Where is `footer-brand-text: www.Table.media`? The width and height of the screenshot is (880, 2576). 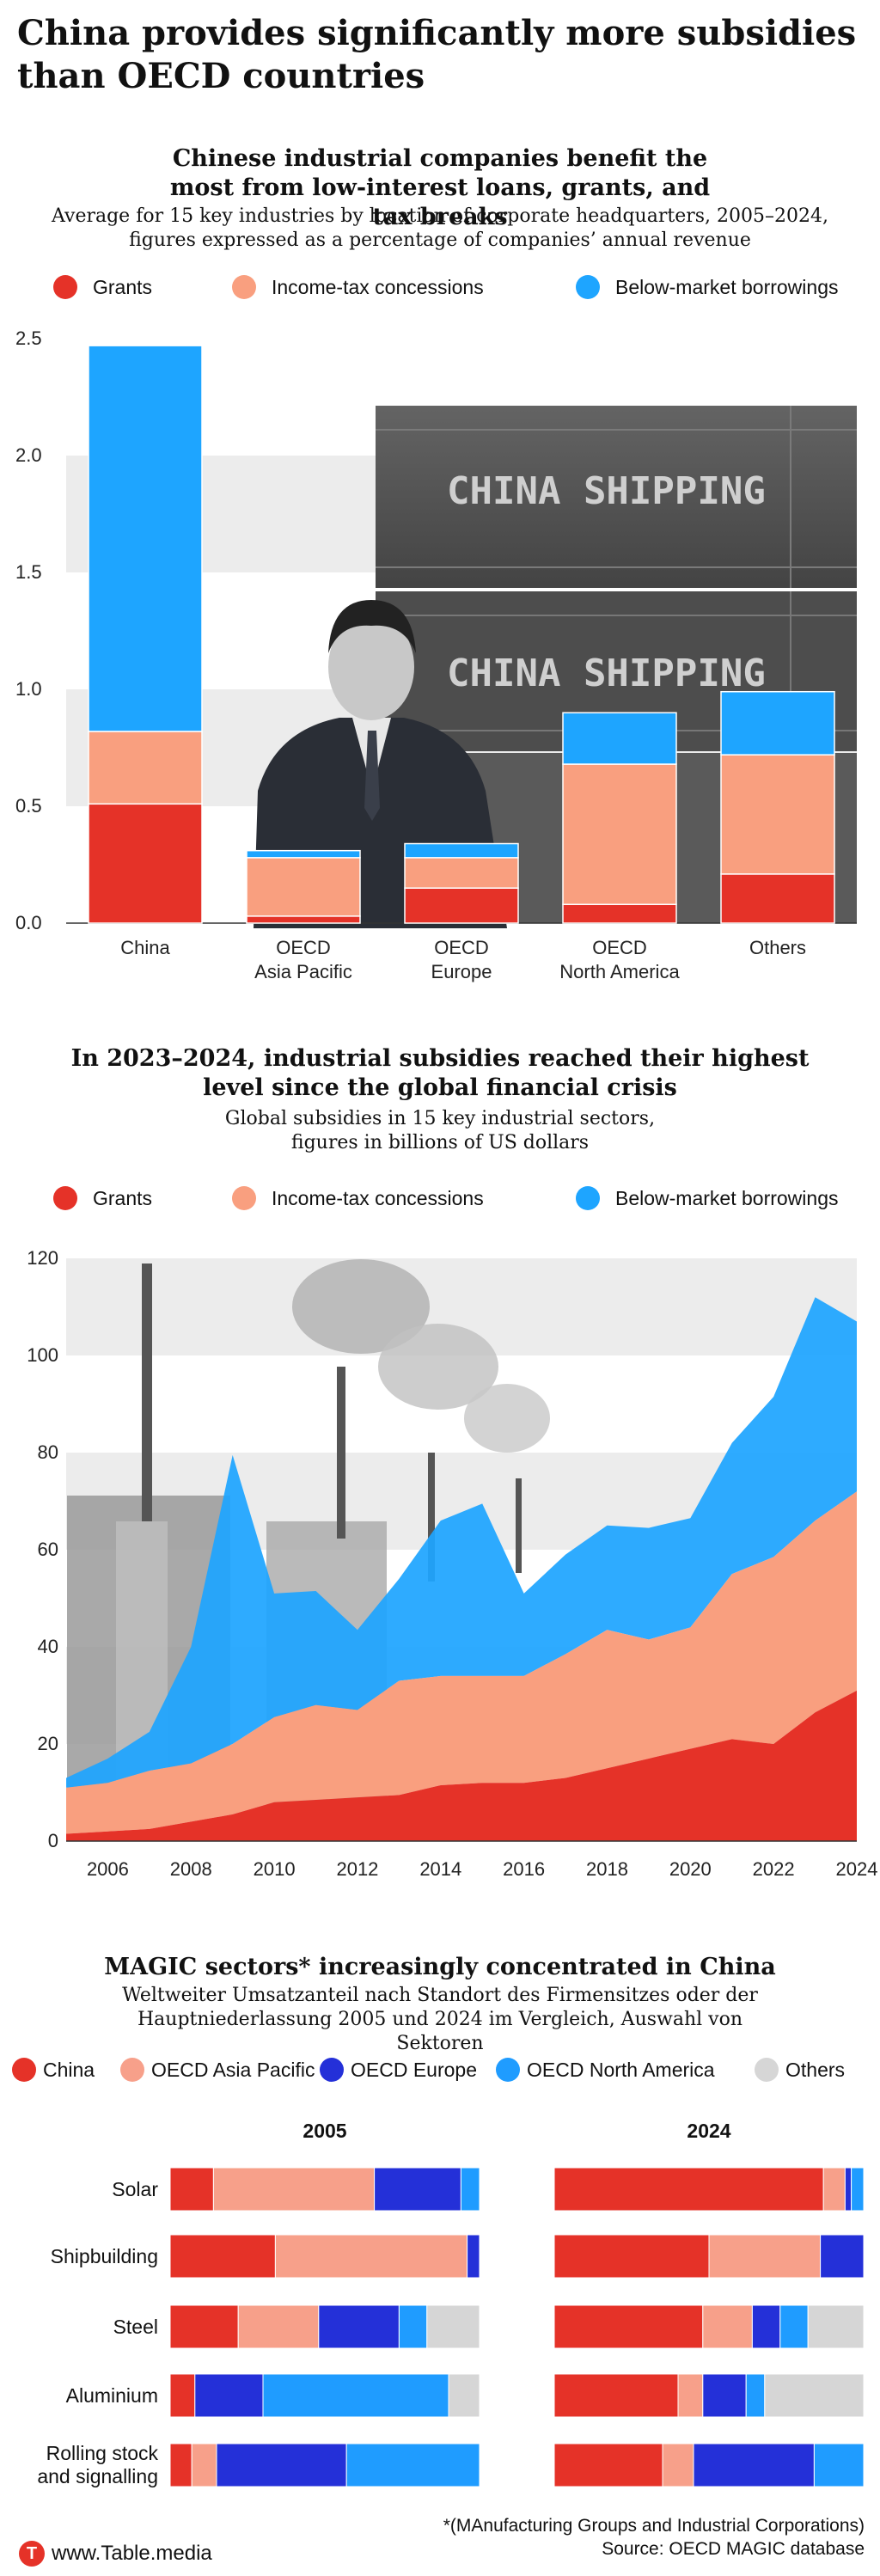 footer-brand-text: www.Table.media is located at coordinates (132, 2553).